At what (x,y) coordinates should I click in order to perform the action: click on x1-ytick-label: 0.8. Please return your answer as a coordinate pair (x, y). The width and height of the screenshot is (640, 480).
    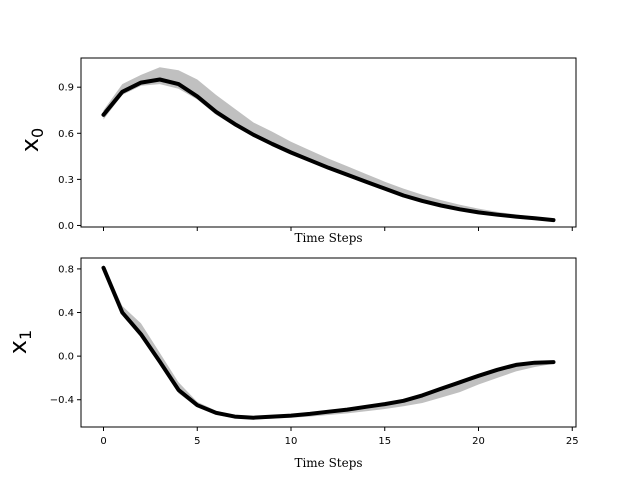
    Looking at the image, I should click on (66, 269).